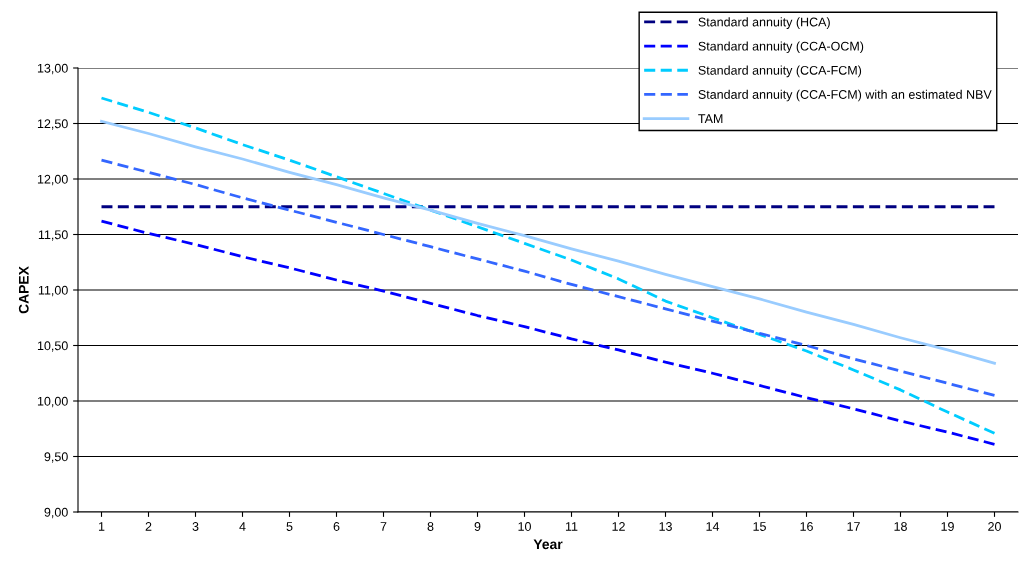  Describe the element at coordinates (56, 457) in the screenshot. I see `y-tick-label: 9,50` at that location.